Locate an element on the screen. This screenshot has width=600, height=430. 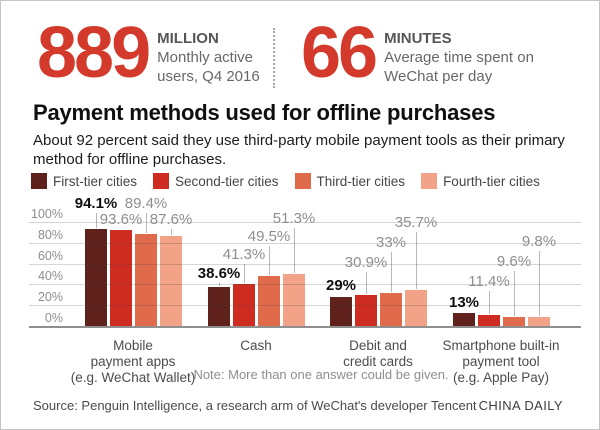
value-label: 11.4% is located at coordinates (489, 281).